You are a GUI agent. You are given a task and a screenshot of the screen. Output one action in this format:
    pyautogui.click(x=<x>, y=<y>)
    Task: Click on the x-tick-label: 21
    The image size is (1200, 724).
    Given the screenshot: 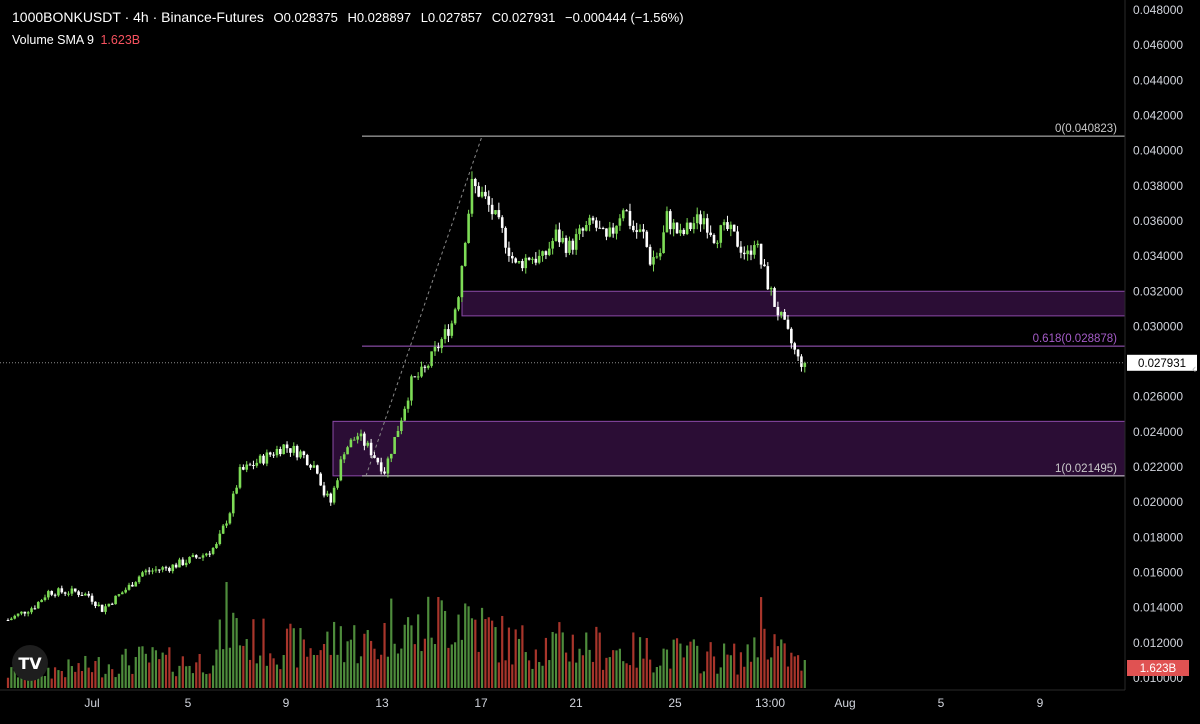 What is the action you would take?
    pyautogui.click(x=576, y=703)
    